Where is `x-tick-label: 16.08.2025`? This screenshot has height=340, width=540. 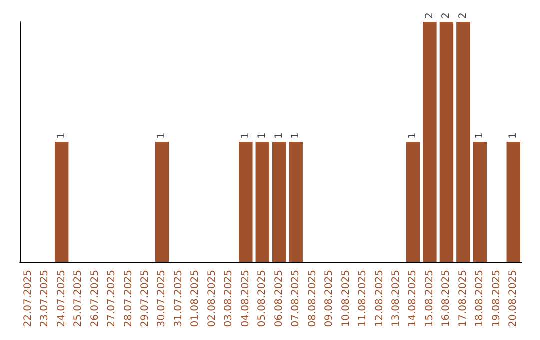 x-tick-label: 16.08.2025 is located at coordinates (446, 299).